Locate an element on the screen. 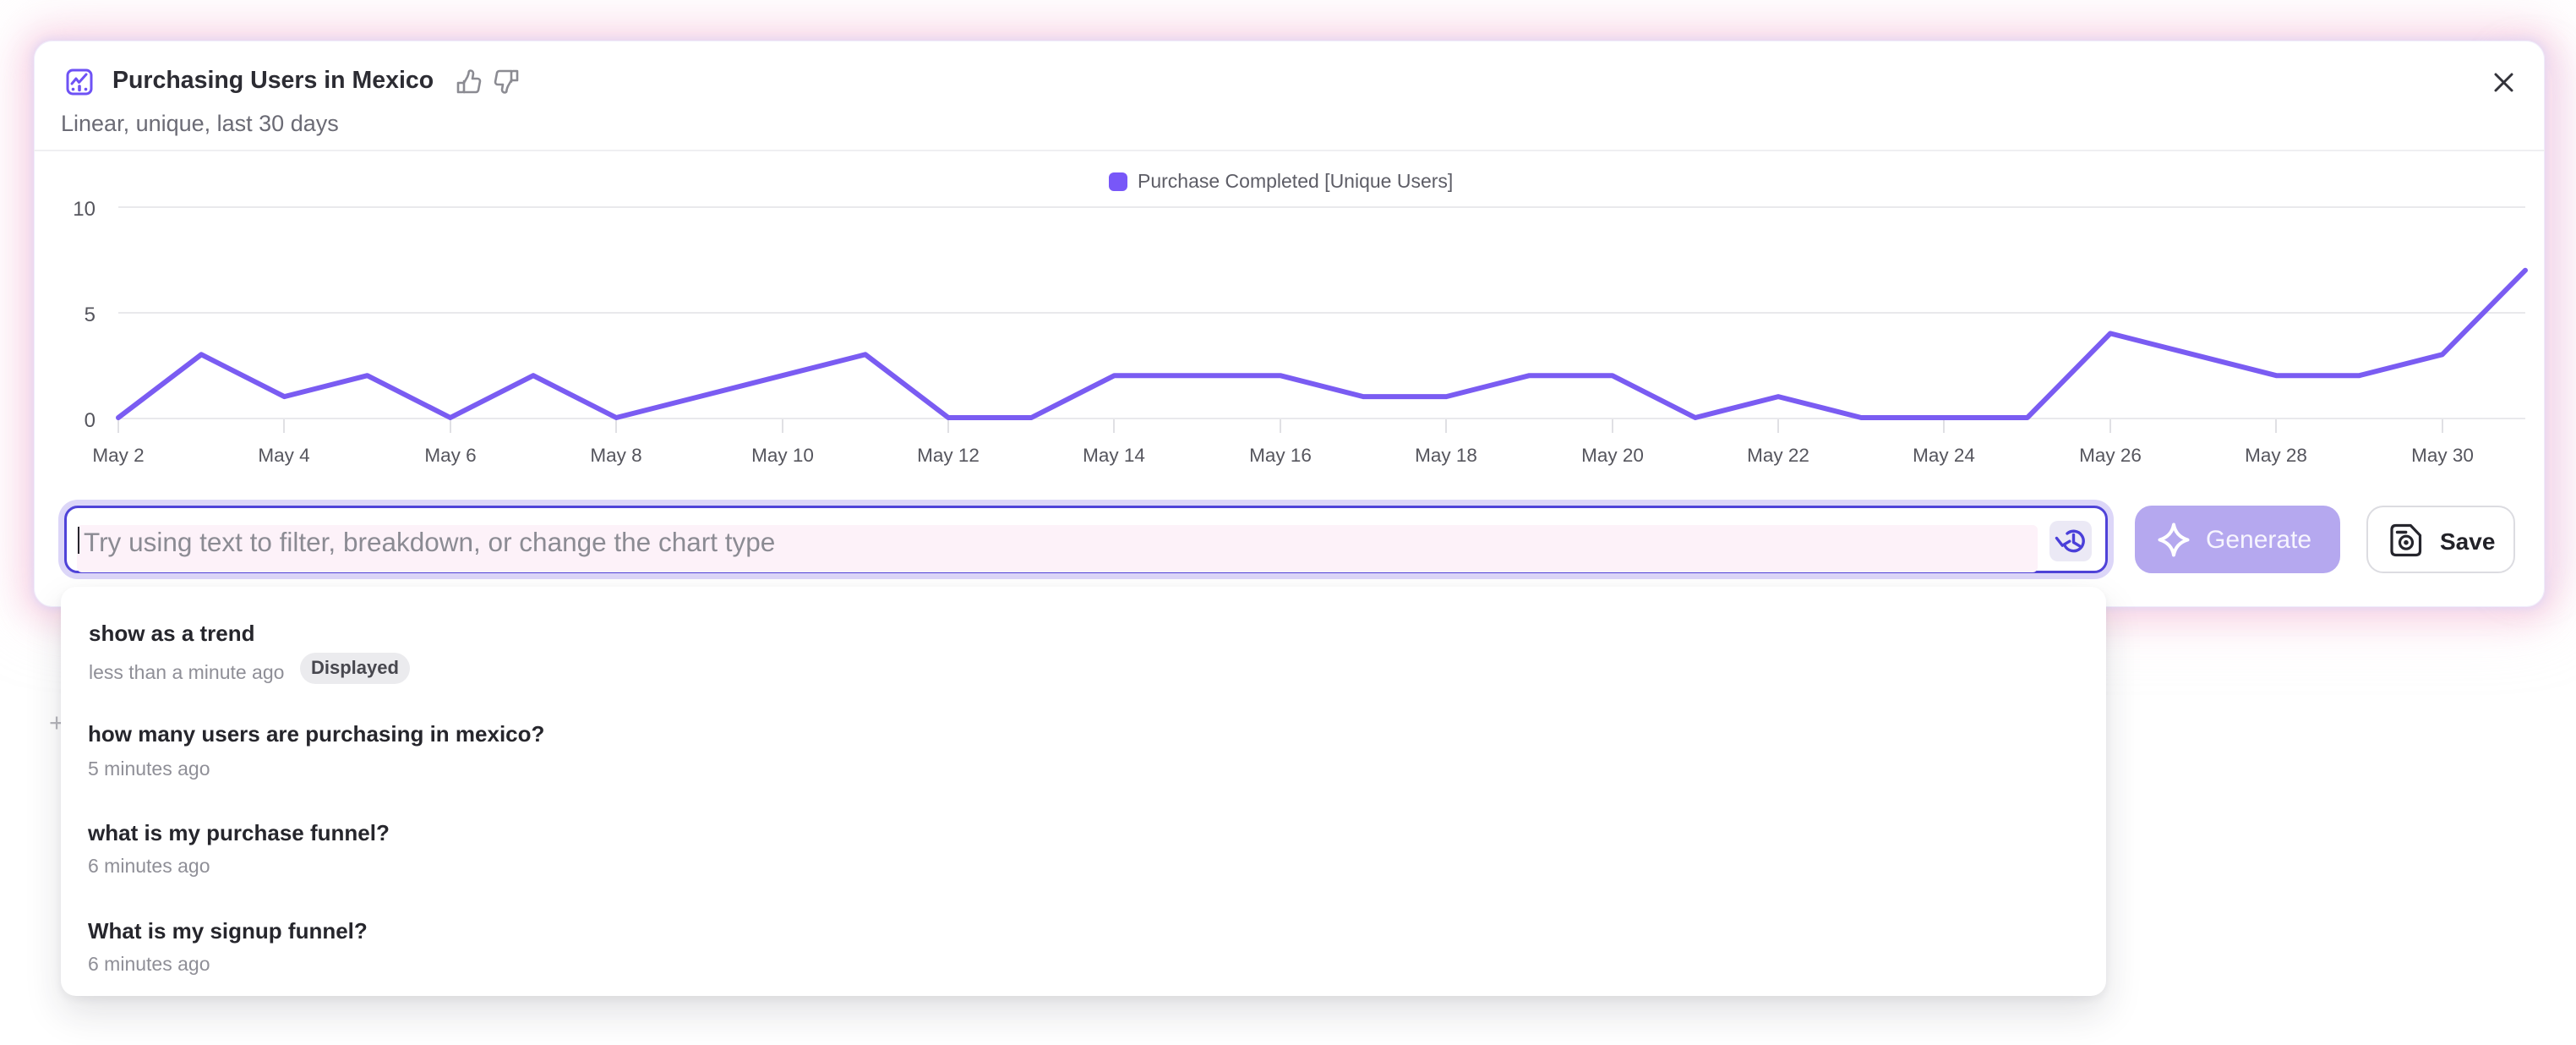 The image size is (2576, 1045). svg-text: 5 is located at coordinates (90, 315).